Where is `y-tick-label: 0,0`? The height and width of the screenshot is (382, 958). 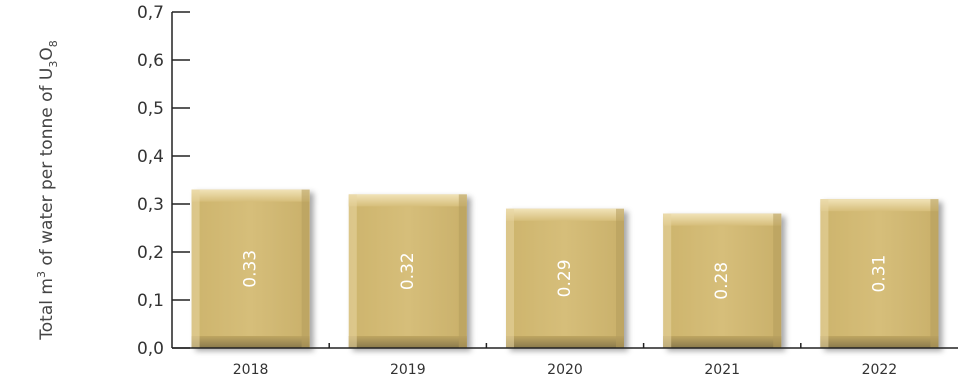
y-tick-label: 0,0 is located at coordinates (150, 349).